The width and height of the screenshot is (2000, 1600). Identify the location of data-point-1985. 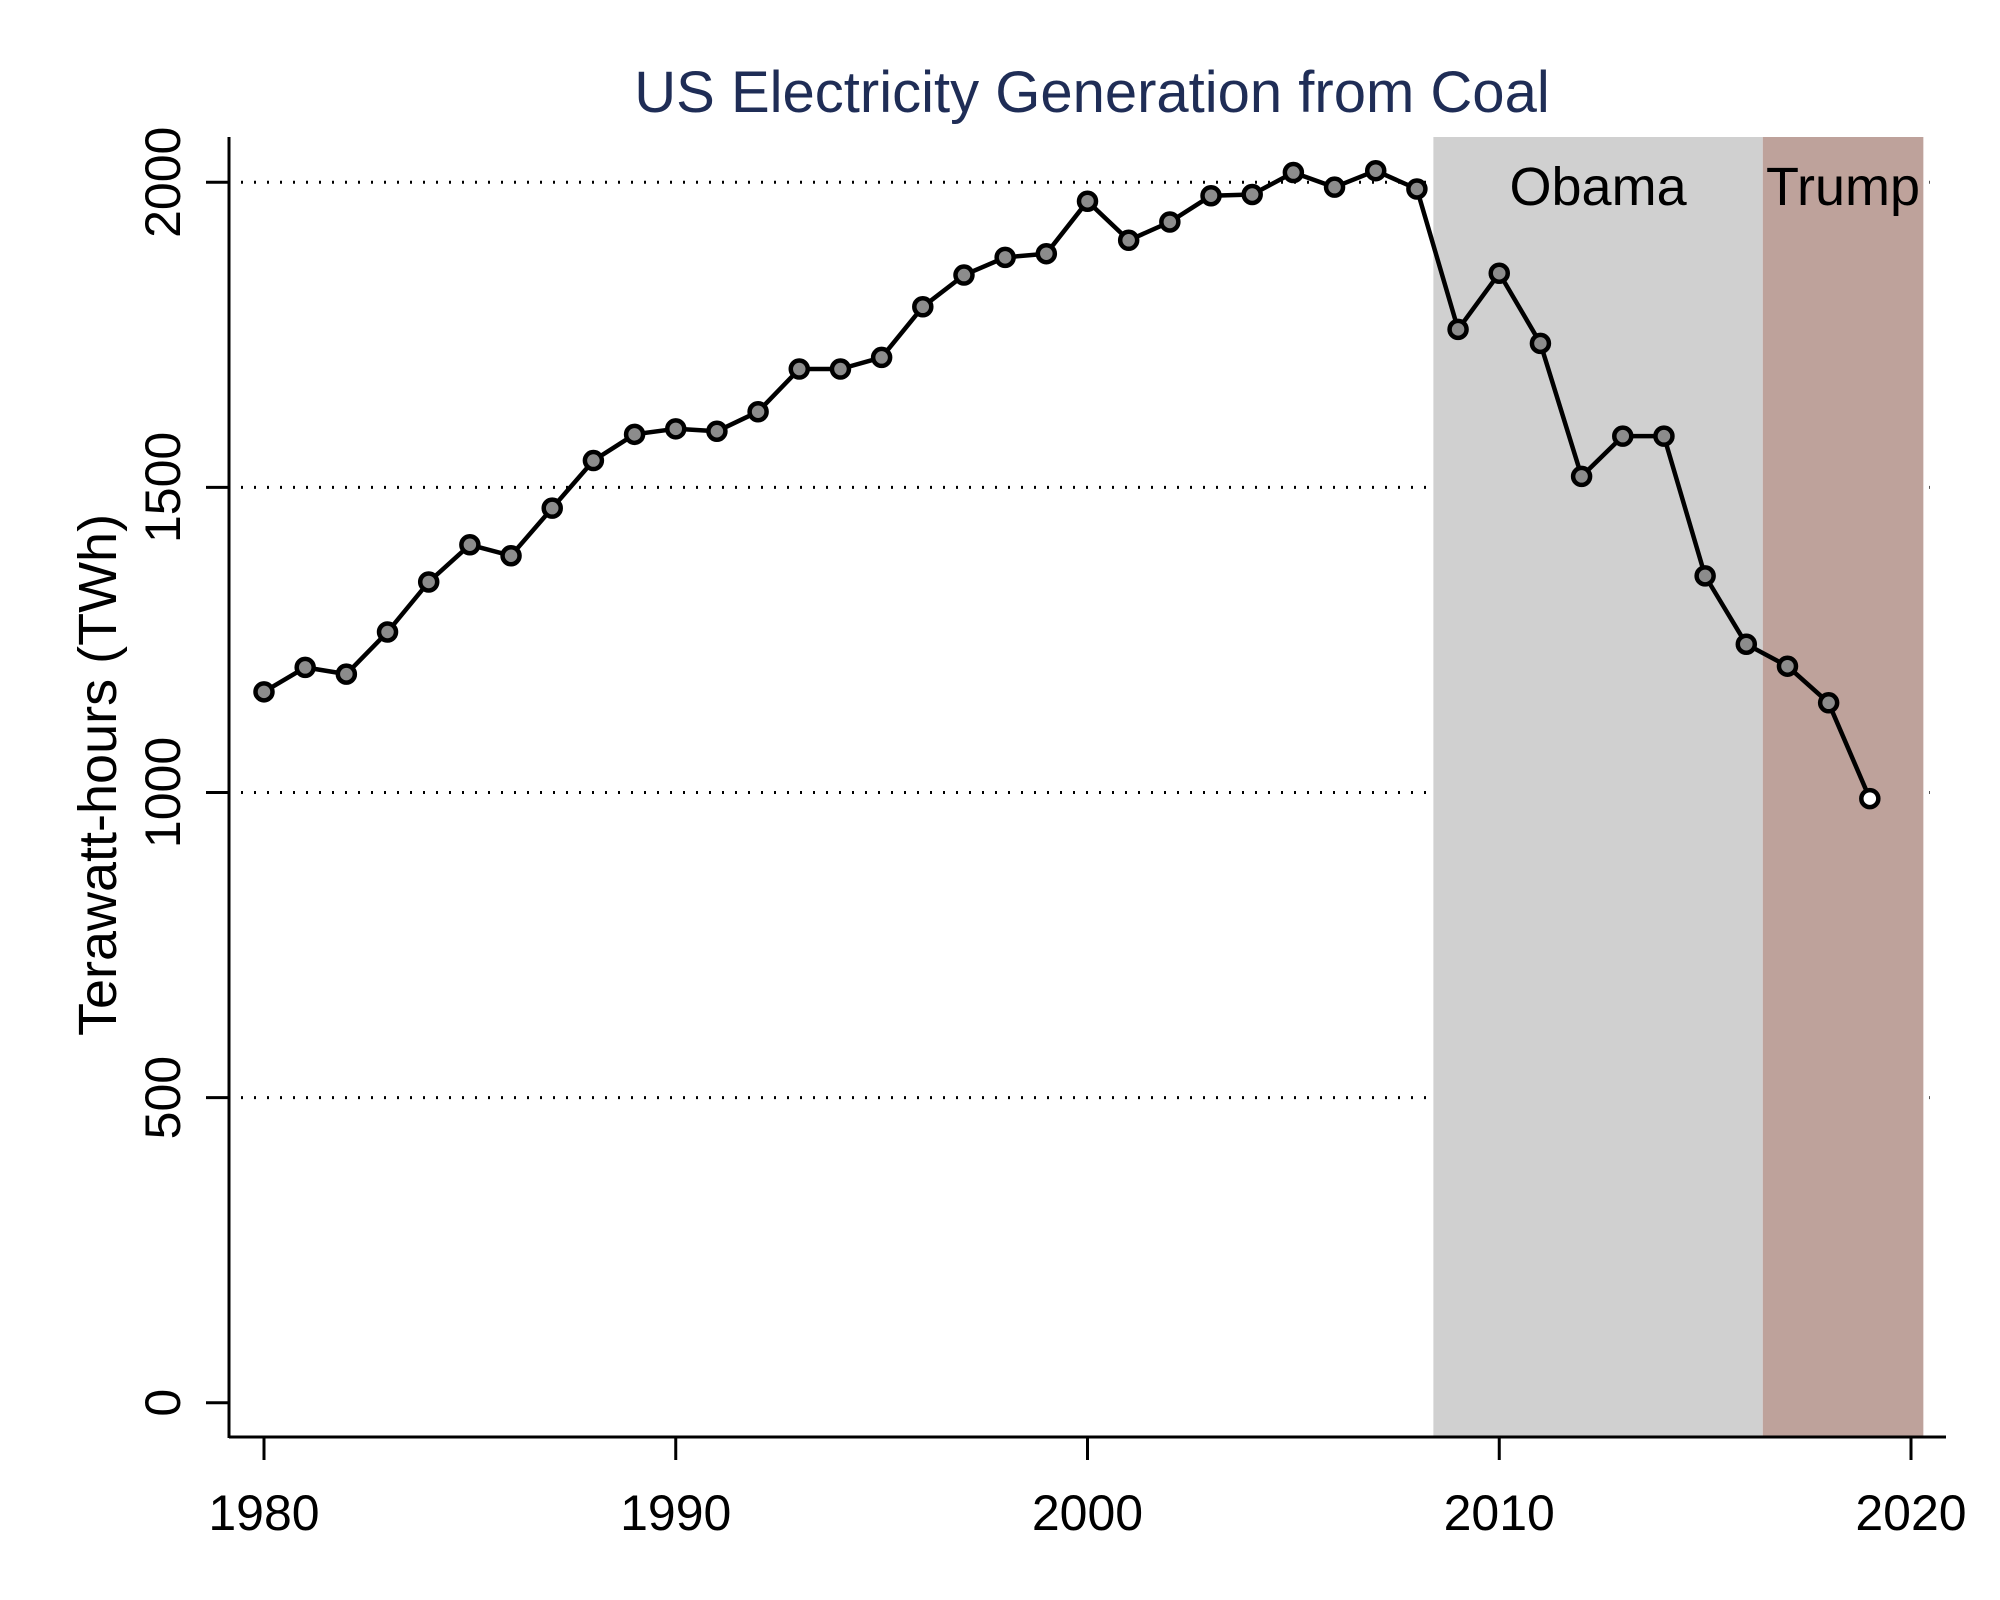
(470, 545).